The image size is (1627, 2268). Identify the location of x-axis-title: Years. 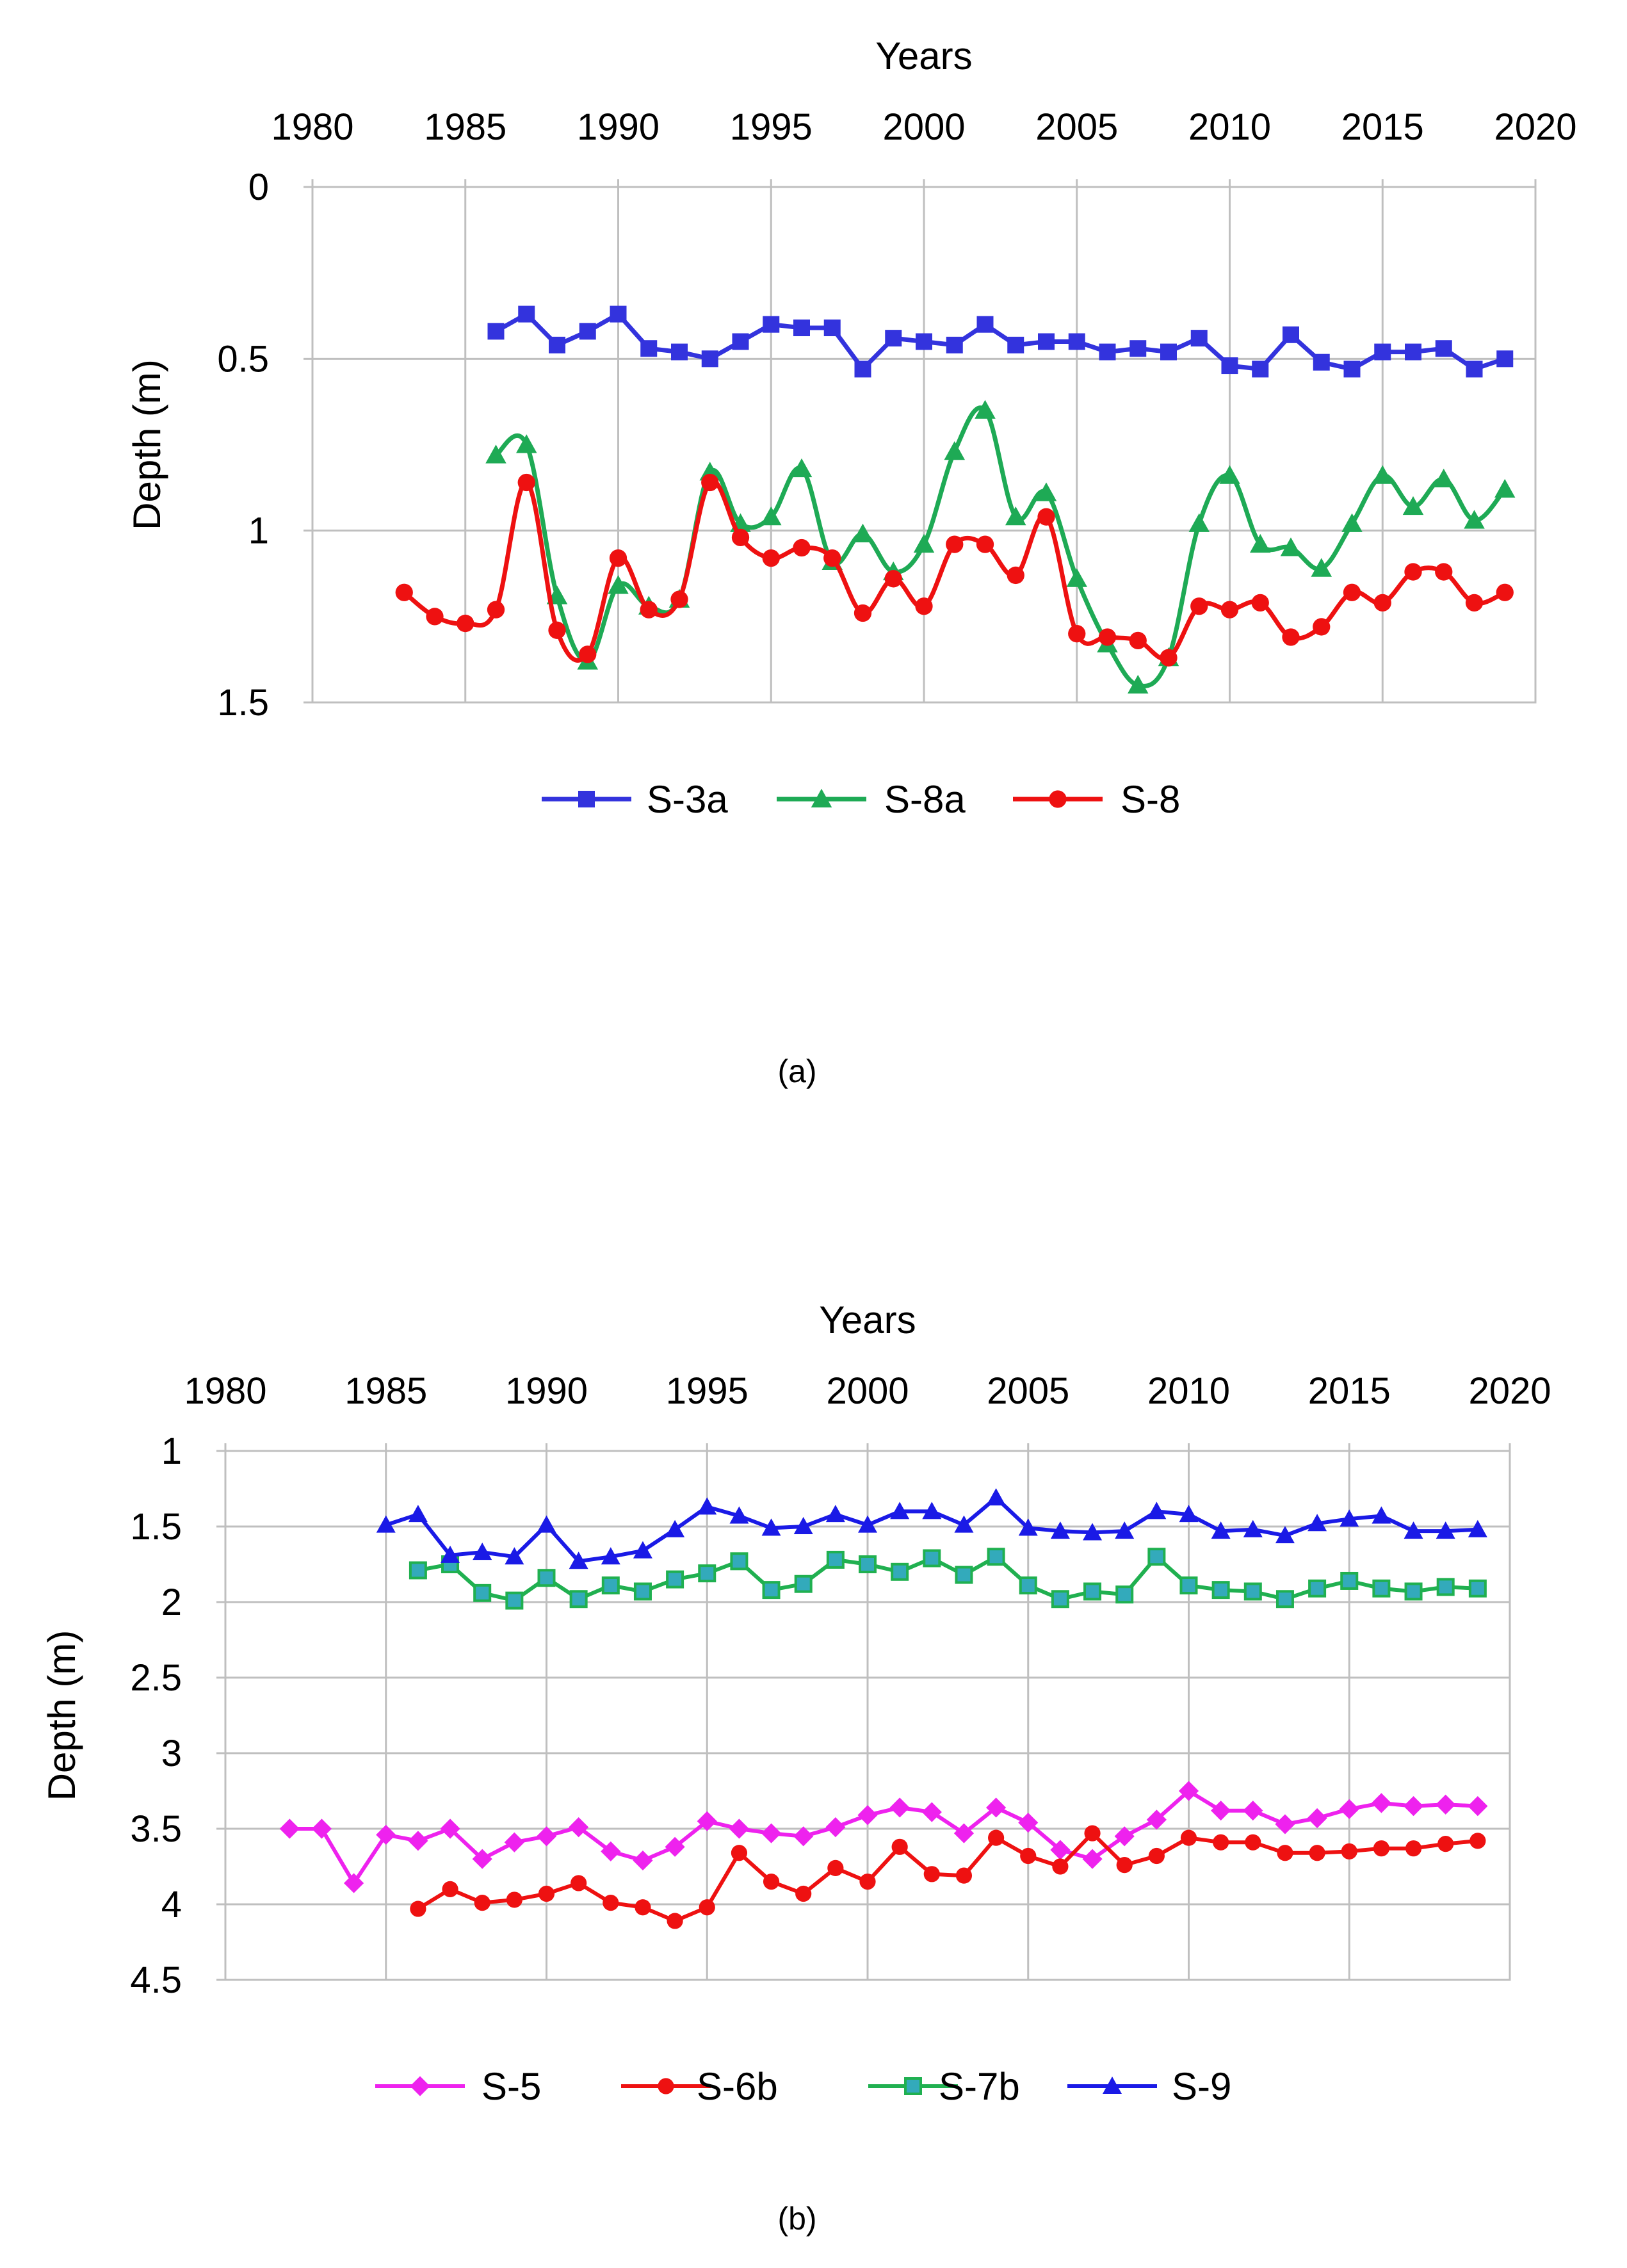
(867, 1320).